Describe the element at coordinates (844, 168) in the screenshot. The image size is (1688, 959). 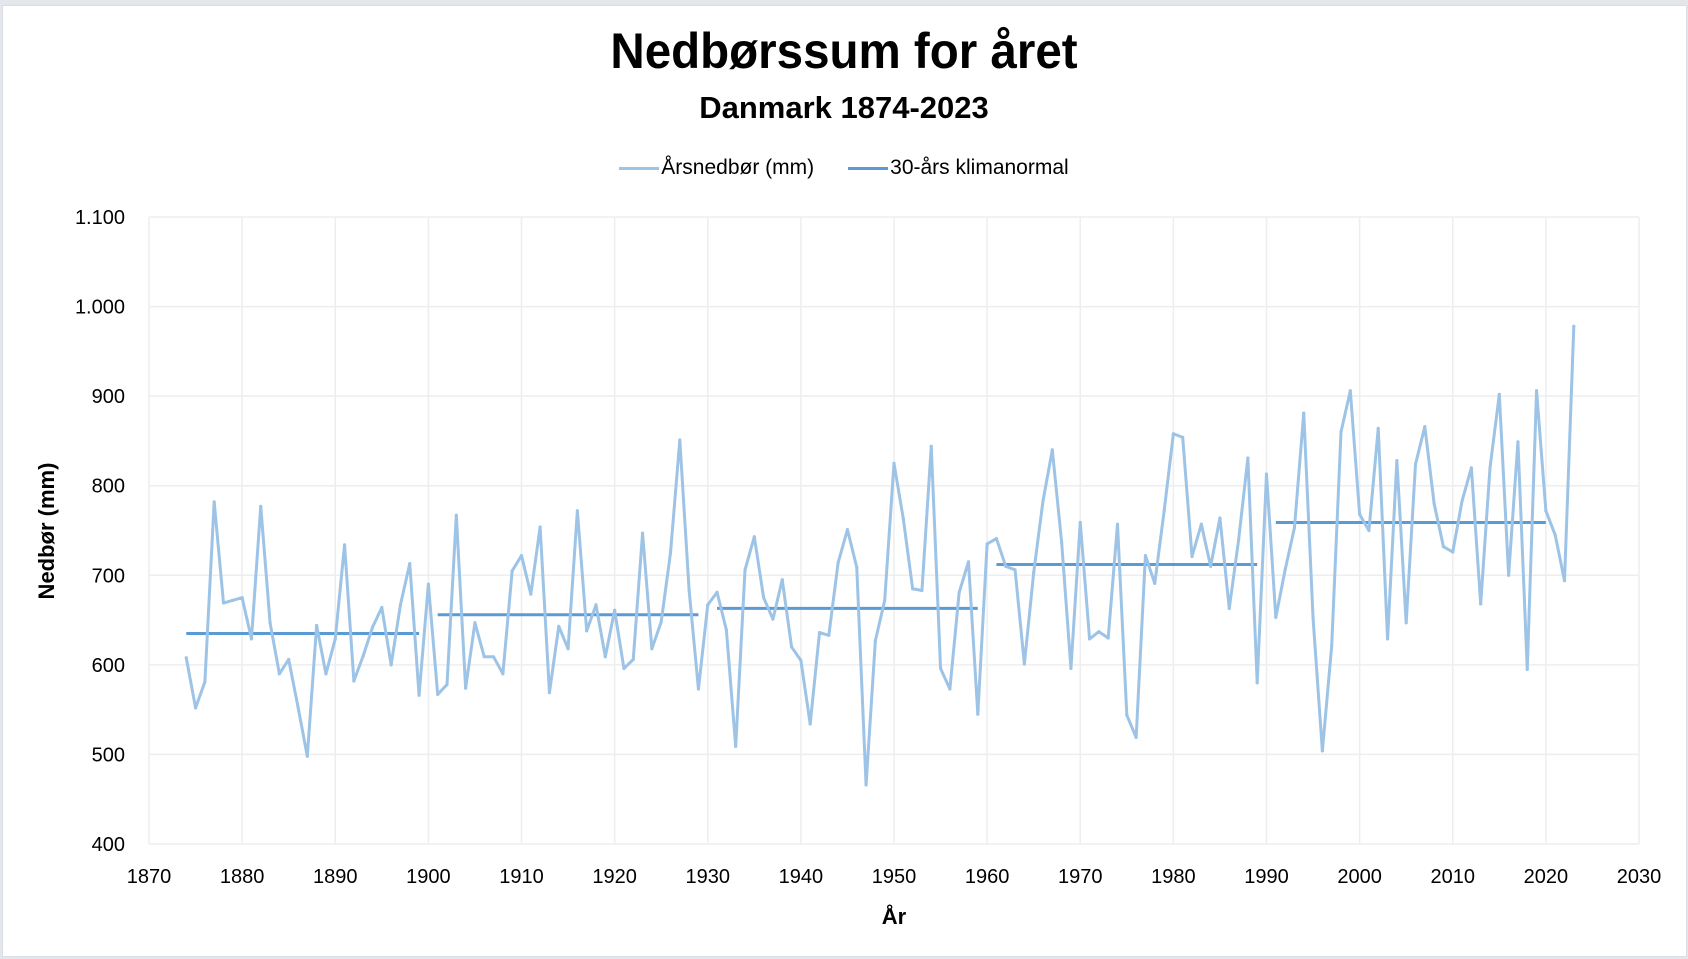
I see `legend: Årsnedbør (mm) 30-års klimanormal` at that location.